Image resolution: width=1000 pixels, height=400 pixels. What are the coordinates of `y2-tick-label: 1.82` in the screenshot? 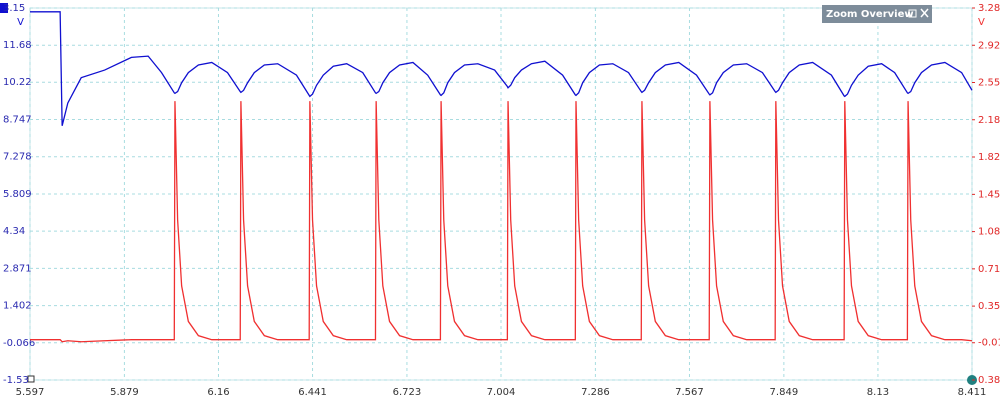 It's located at (989, 157).